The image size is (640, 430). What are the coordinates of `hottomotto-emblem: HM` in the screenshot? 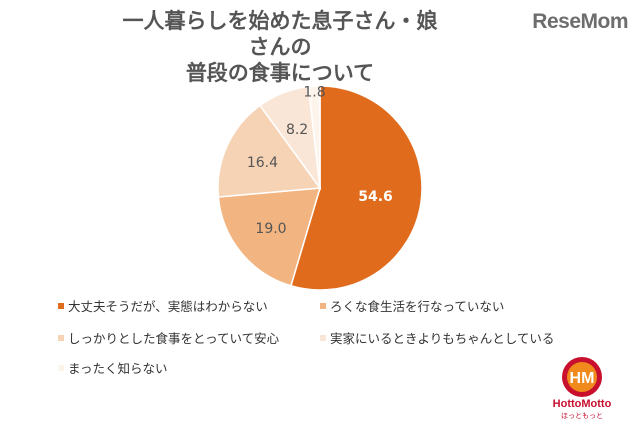 It's located at (582, 377).